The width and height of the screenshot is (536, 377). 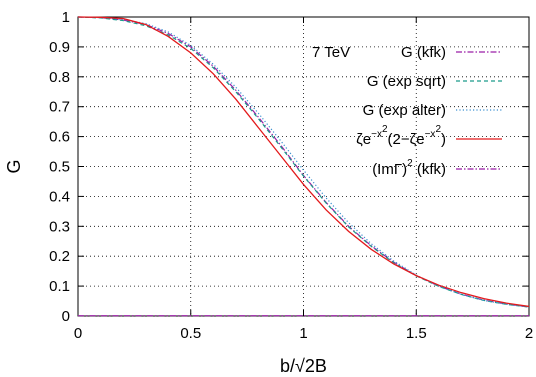 What do you see at coordinates (331, 52) in the screenshot?
I see `legend-header: 7 TeV` at bounding box center [331, 52].